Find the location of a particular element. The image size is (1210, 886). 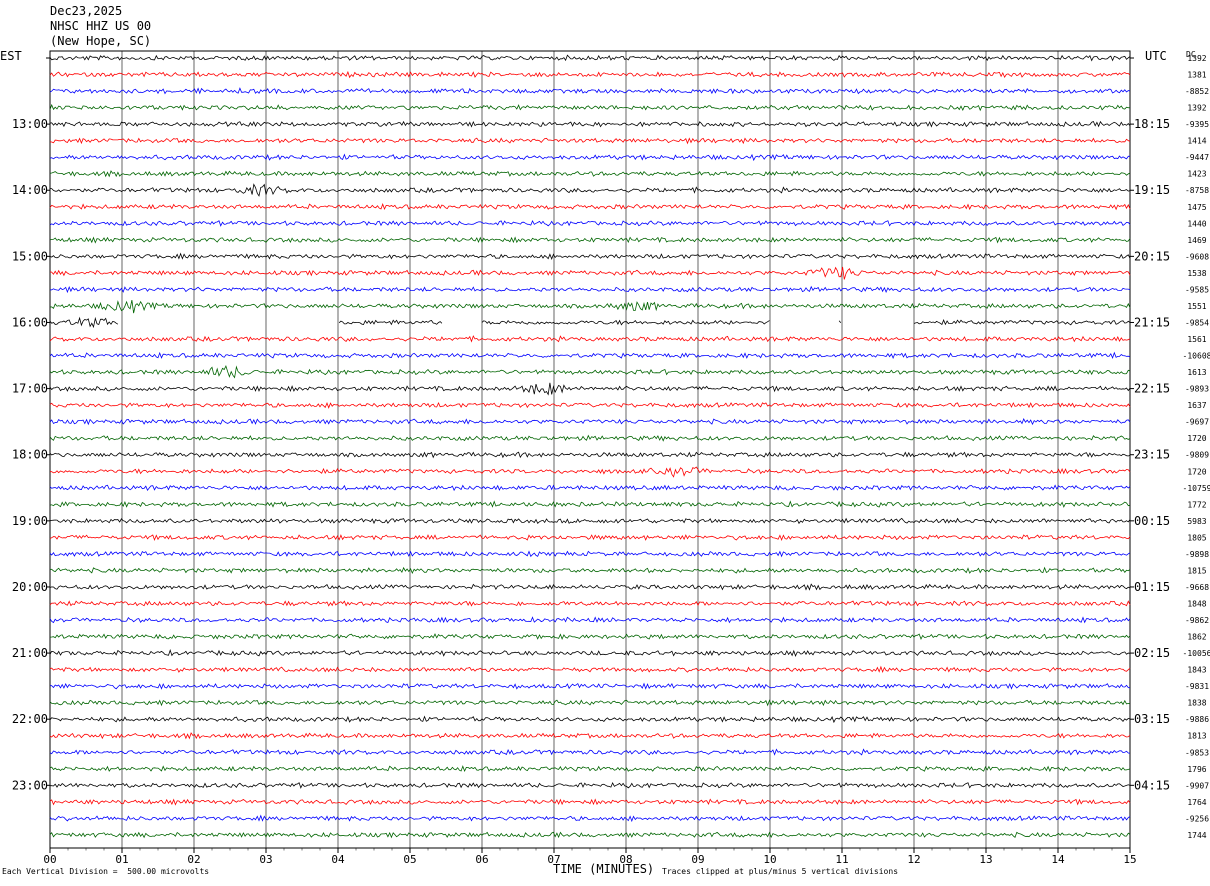

dc-offset-label: -10056 is located at coordinates (1196, 653).